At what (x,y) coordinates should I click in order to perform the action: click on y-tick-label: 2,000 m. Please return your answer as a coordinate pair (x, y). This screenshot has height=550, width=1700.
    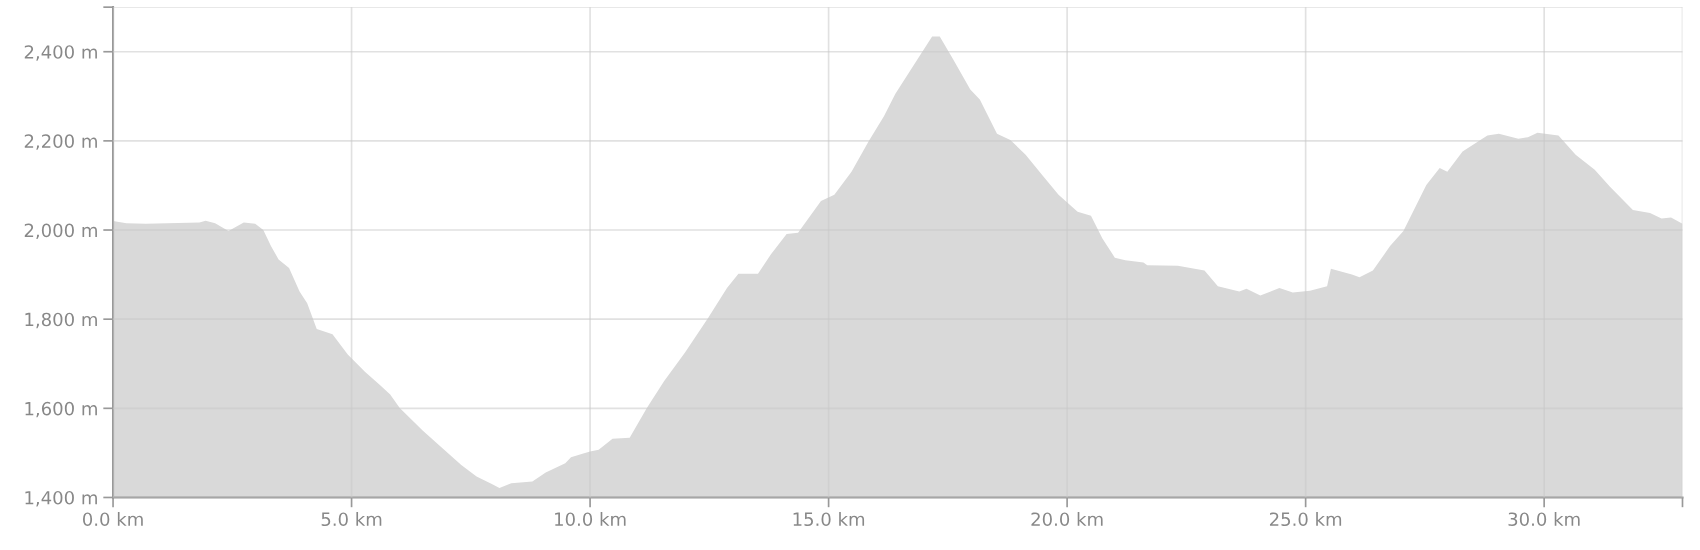
    Looking at the image, I should click on (60, 231).